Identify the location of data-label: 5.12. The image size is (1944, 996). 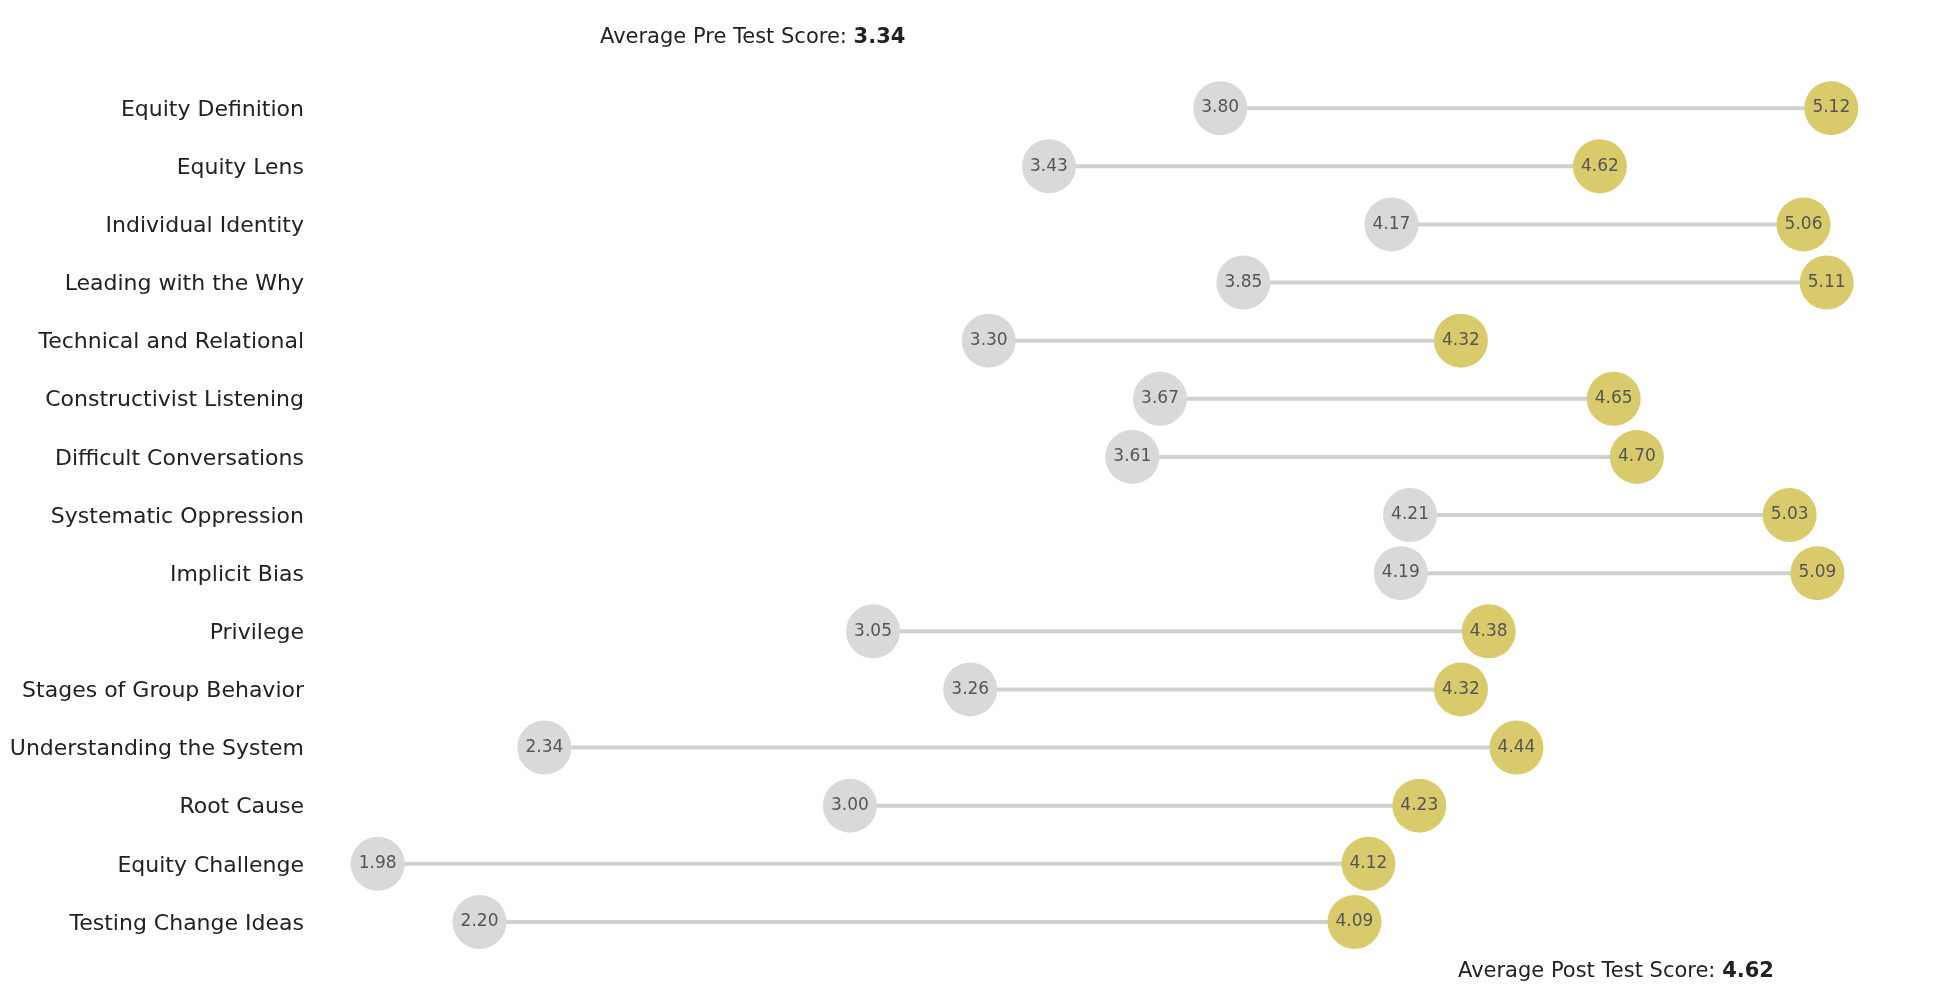
(1831, 106).